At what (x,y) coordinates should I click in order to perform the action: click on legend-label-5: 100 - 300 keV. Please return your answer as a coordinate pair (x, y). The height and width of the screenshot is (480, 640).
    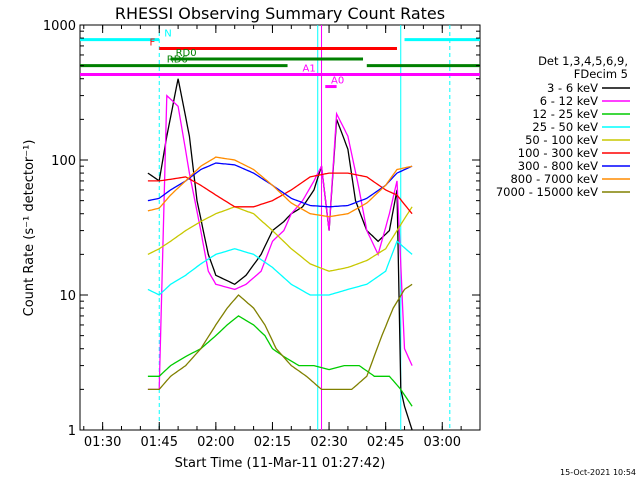
    Looking at the image, I should click on (558, 153).